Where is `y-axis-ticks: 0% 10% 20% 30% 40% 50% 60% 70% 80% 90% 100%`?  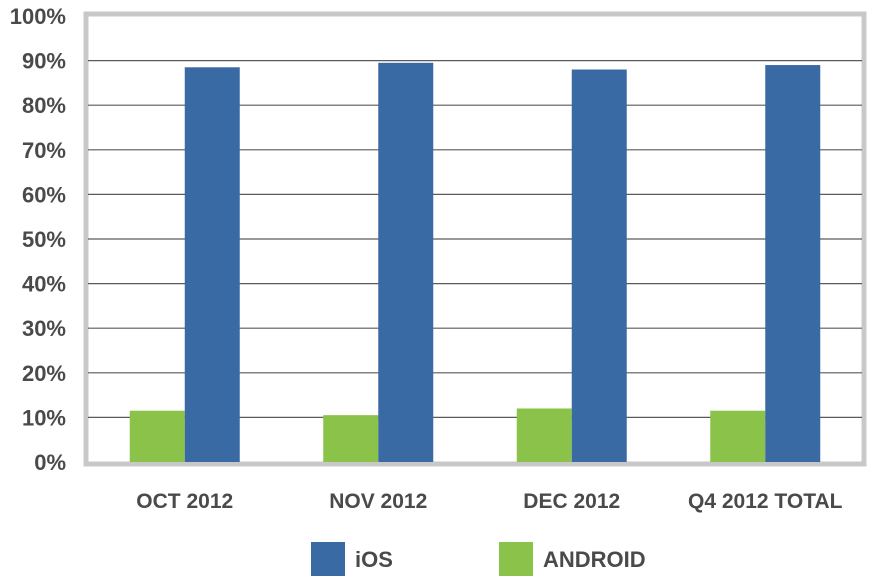
y-axis-ticks: 0% 10% 20% 30% 40% 50% 60% 70% 80% 90% 100% is located at coordinates (38, 239).